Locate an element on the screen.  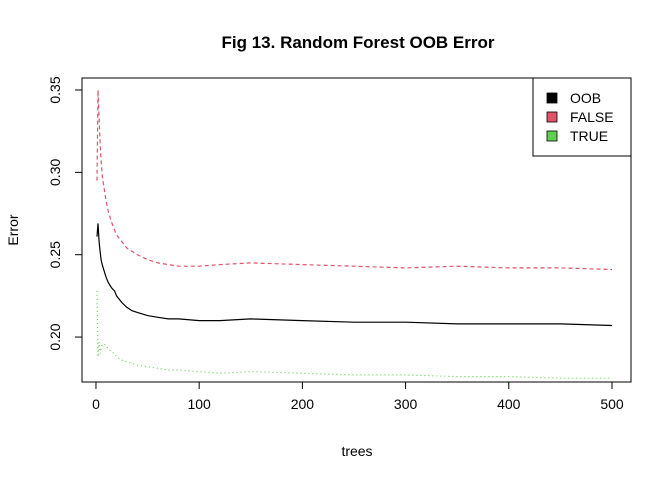
y-tick-label: 0.20 is located at coordinates (55, 336).